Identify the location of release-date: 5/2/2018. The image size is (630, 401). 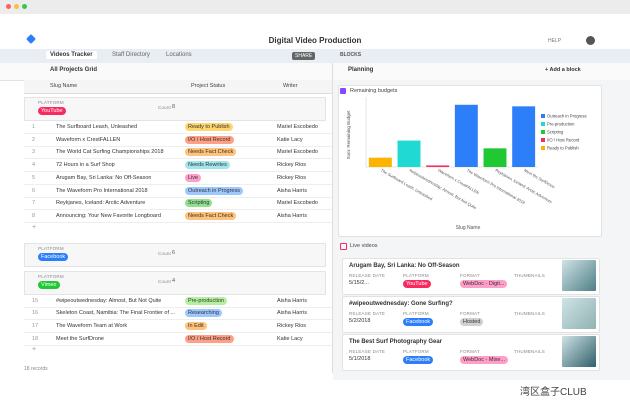
(360, 321).